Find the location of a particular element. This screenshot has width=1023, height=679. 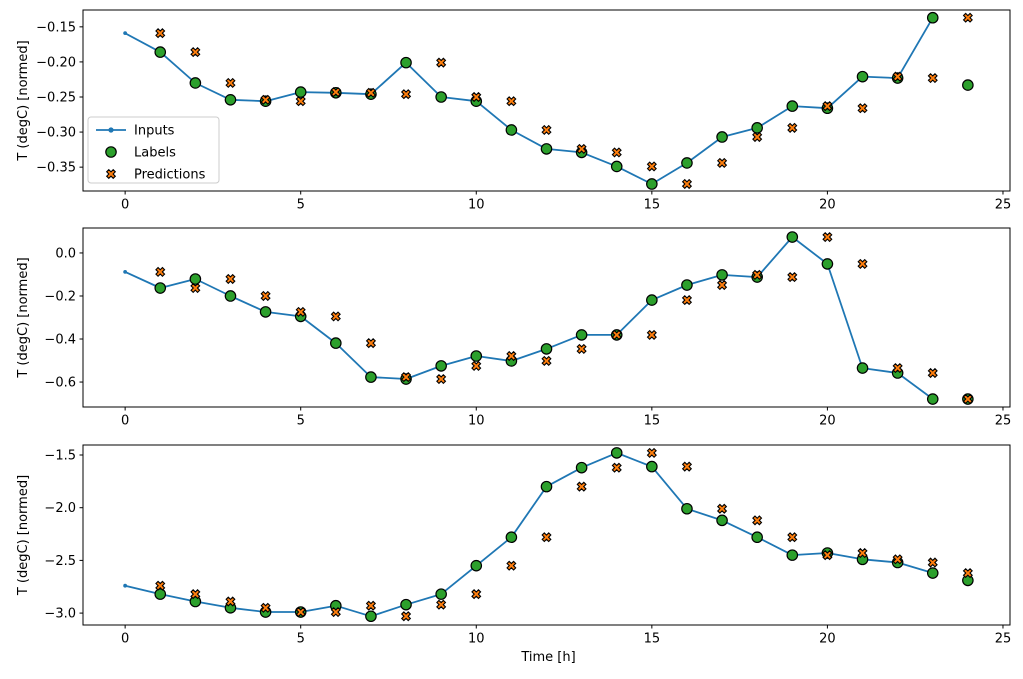

y-axis: −0.15 −0.20 −0.25 −0.30 −0.35 is located at coordinates (59, 98).